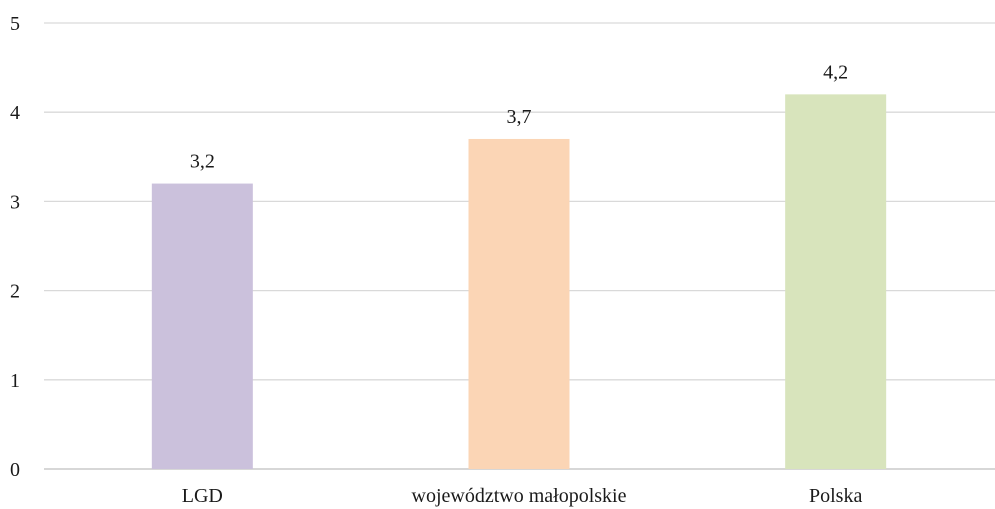 The image size is (995, 509). I want to click on y-tick-label: 4, so click(15, 113).